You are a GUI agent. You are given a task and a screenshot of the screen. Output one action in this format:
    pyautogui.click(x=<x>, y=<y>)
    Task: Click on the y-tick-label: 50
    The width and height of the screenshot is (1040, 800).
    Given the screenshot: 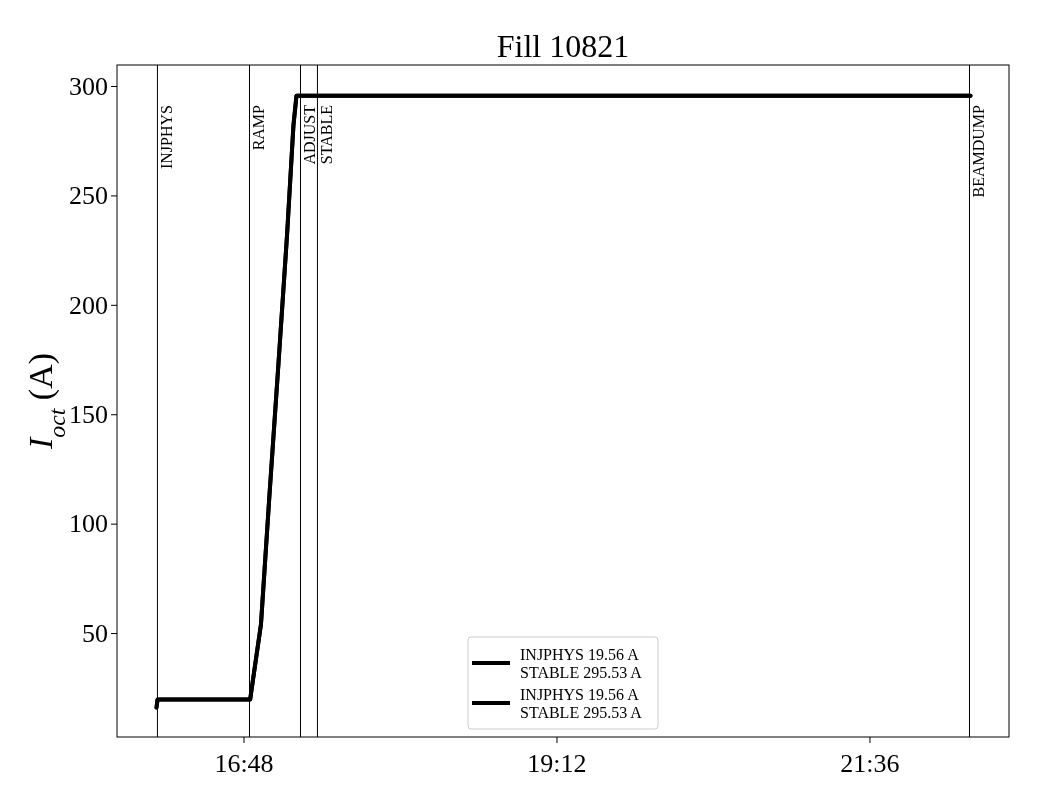 What is the action you would take?
    pyautogui.click(x=95, y=633)
    